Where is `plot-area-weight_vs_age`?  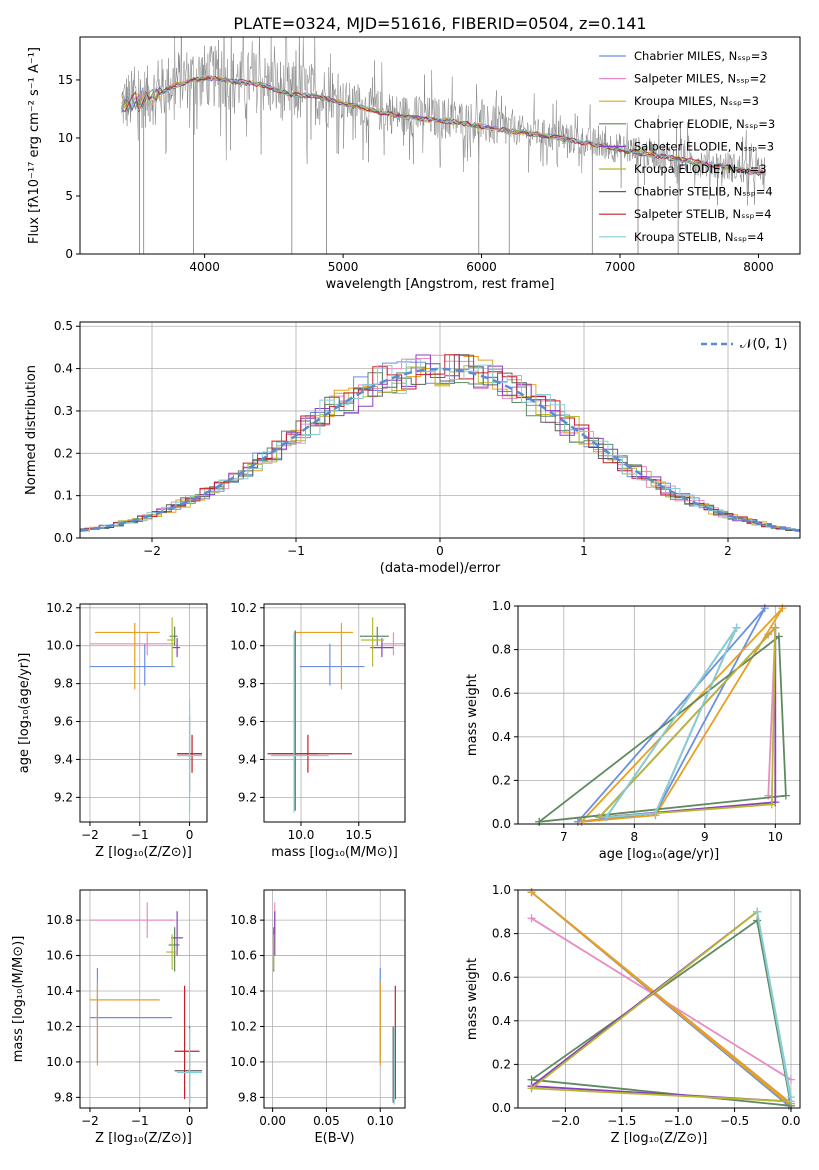
plot-area-weight_vs_age is located at coordinates (662, 715).